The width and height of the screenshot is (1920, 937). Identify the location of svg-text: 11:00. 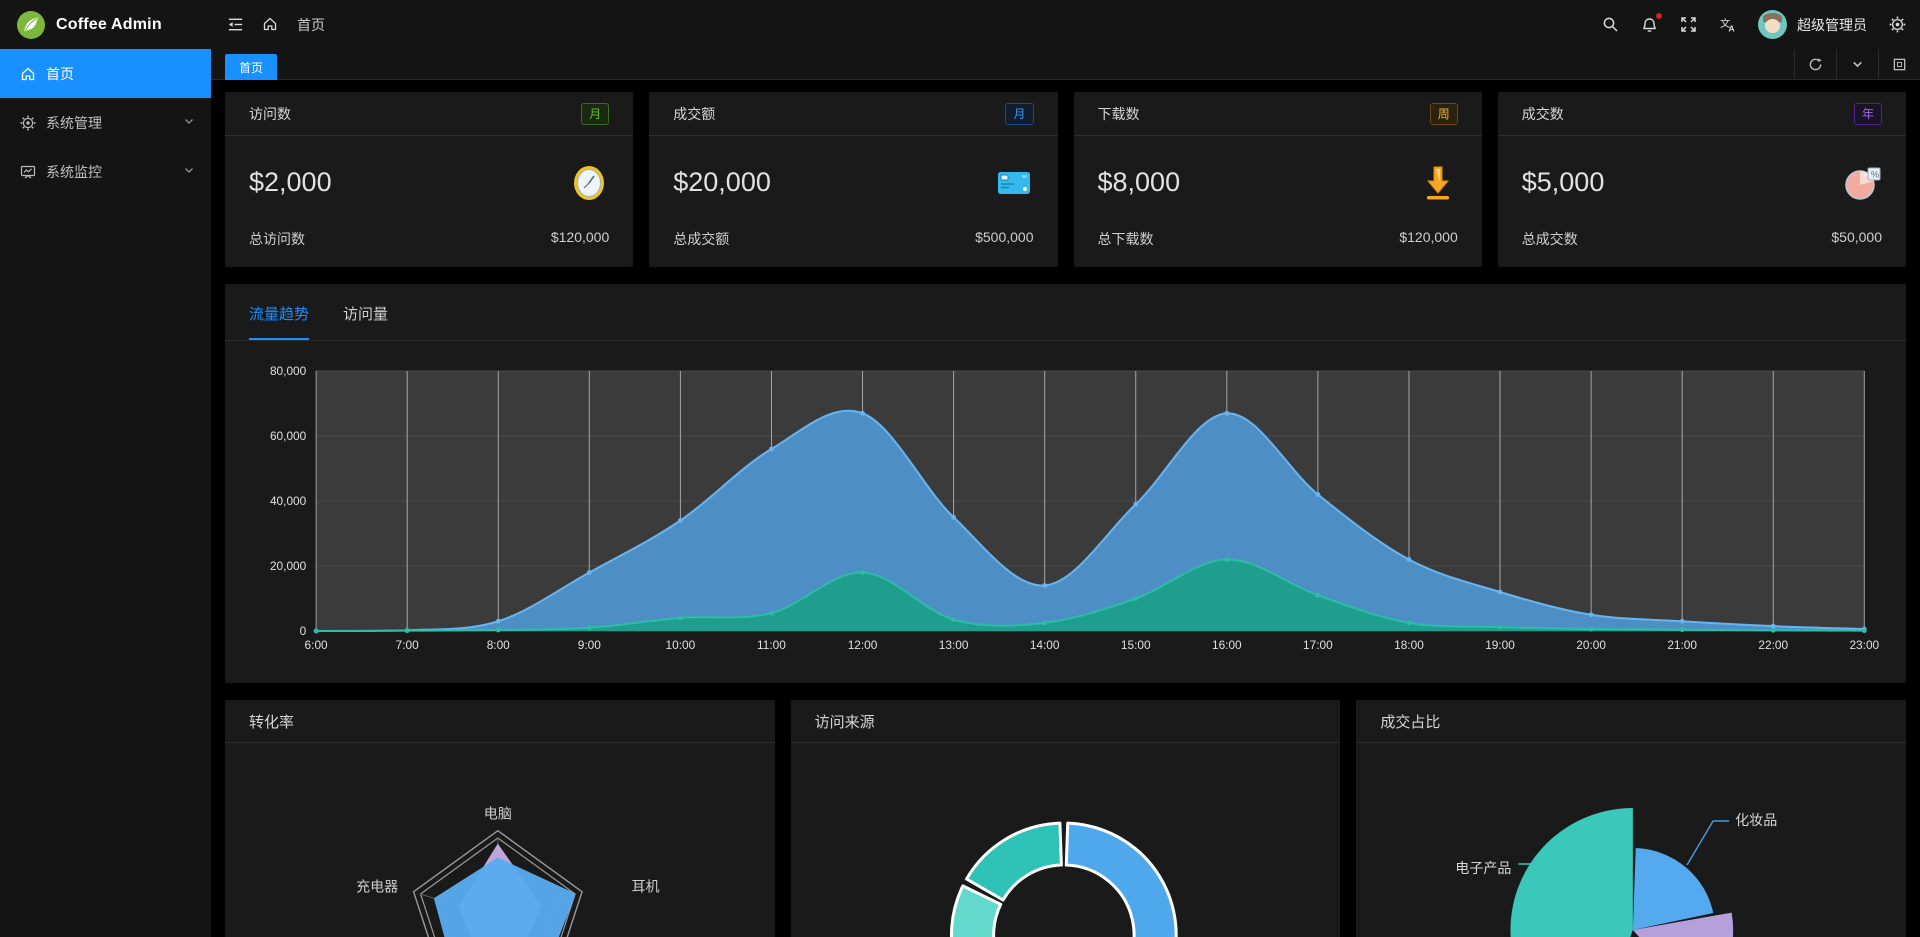
(771, 645).